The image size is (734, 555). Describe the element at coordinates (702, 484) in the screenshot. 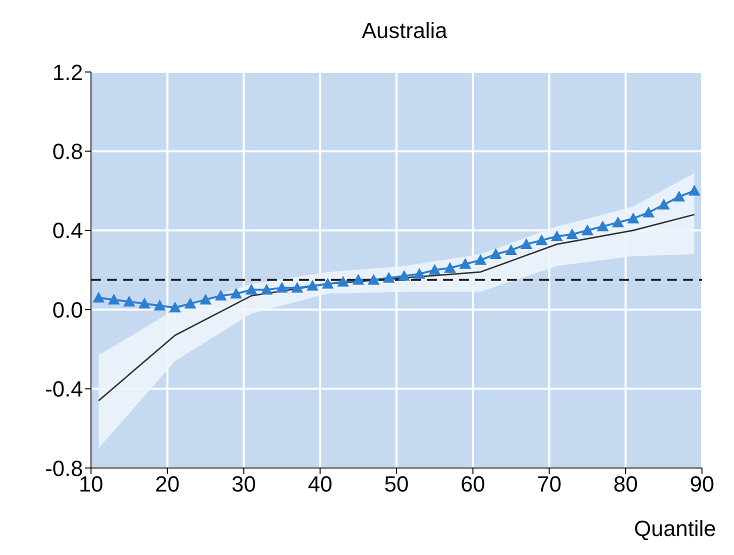

I see `x-tick-label: 90` at that location.